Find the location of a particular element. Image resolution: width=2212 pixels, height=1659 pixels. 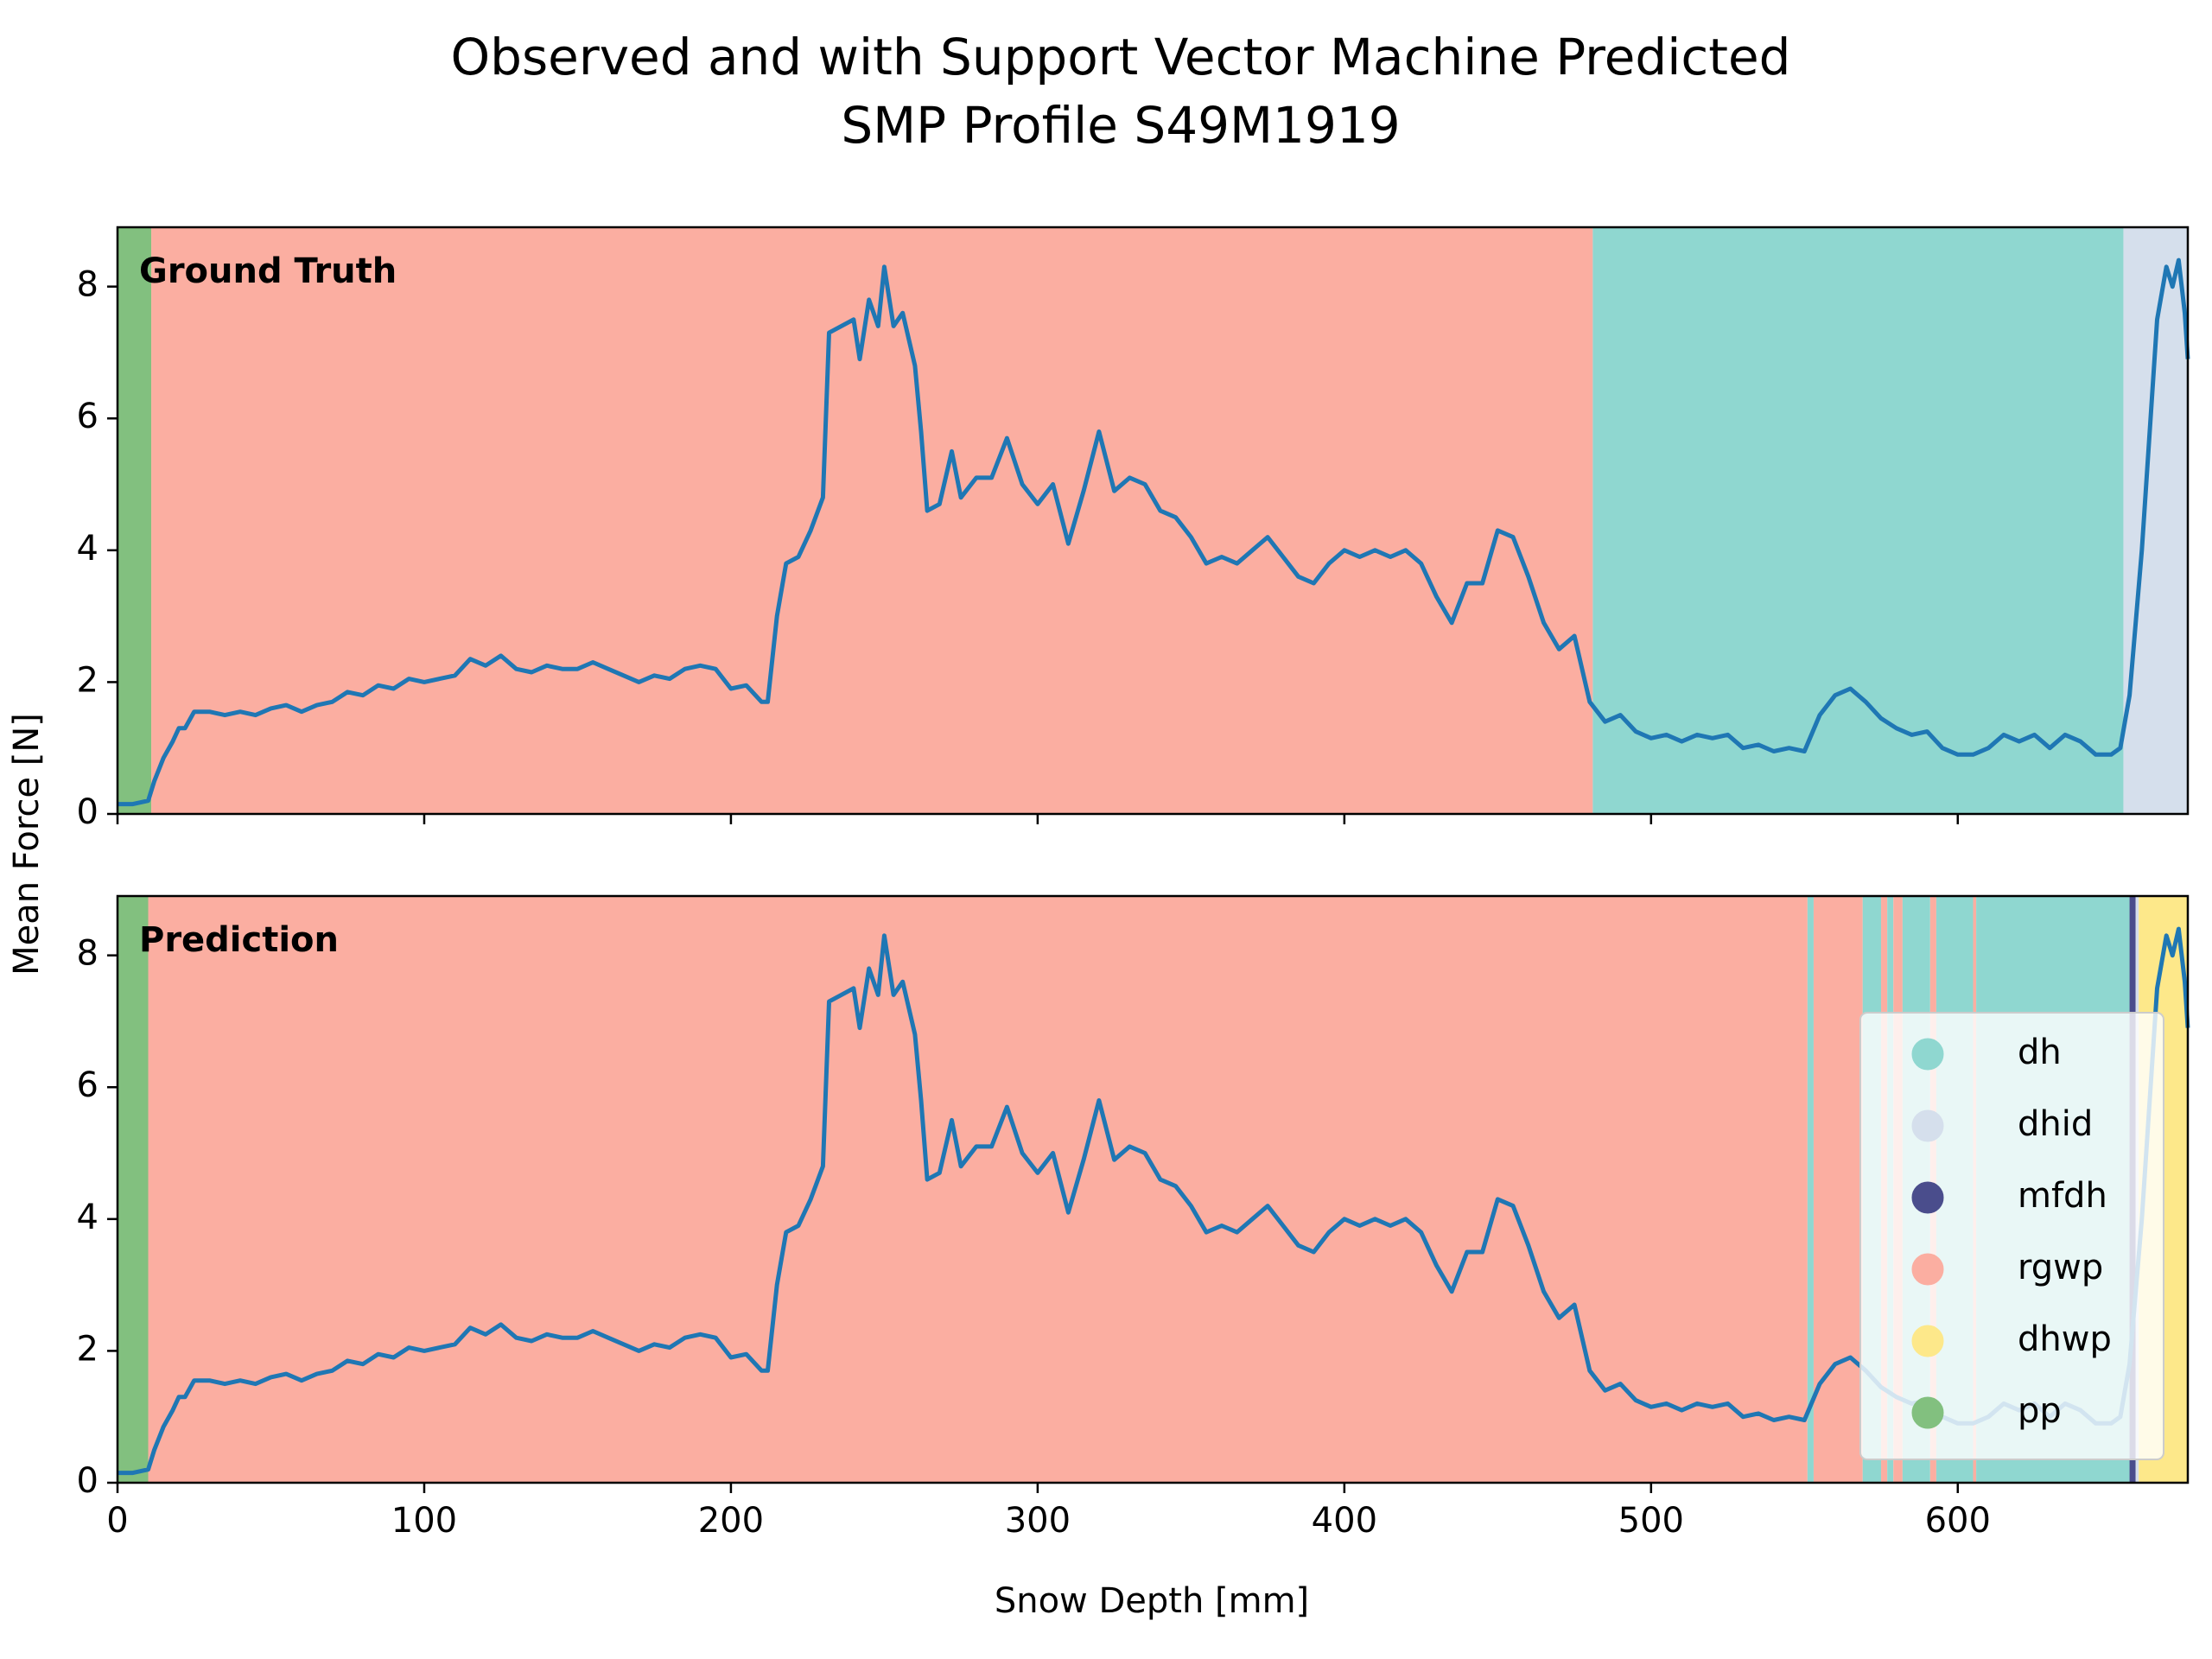

x-tick-label: 0 is located at coordinates (117, 1521).